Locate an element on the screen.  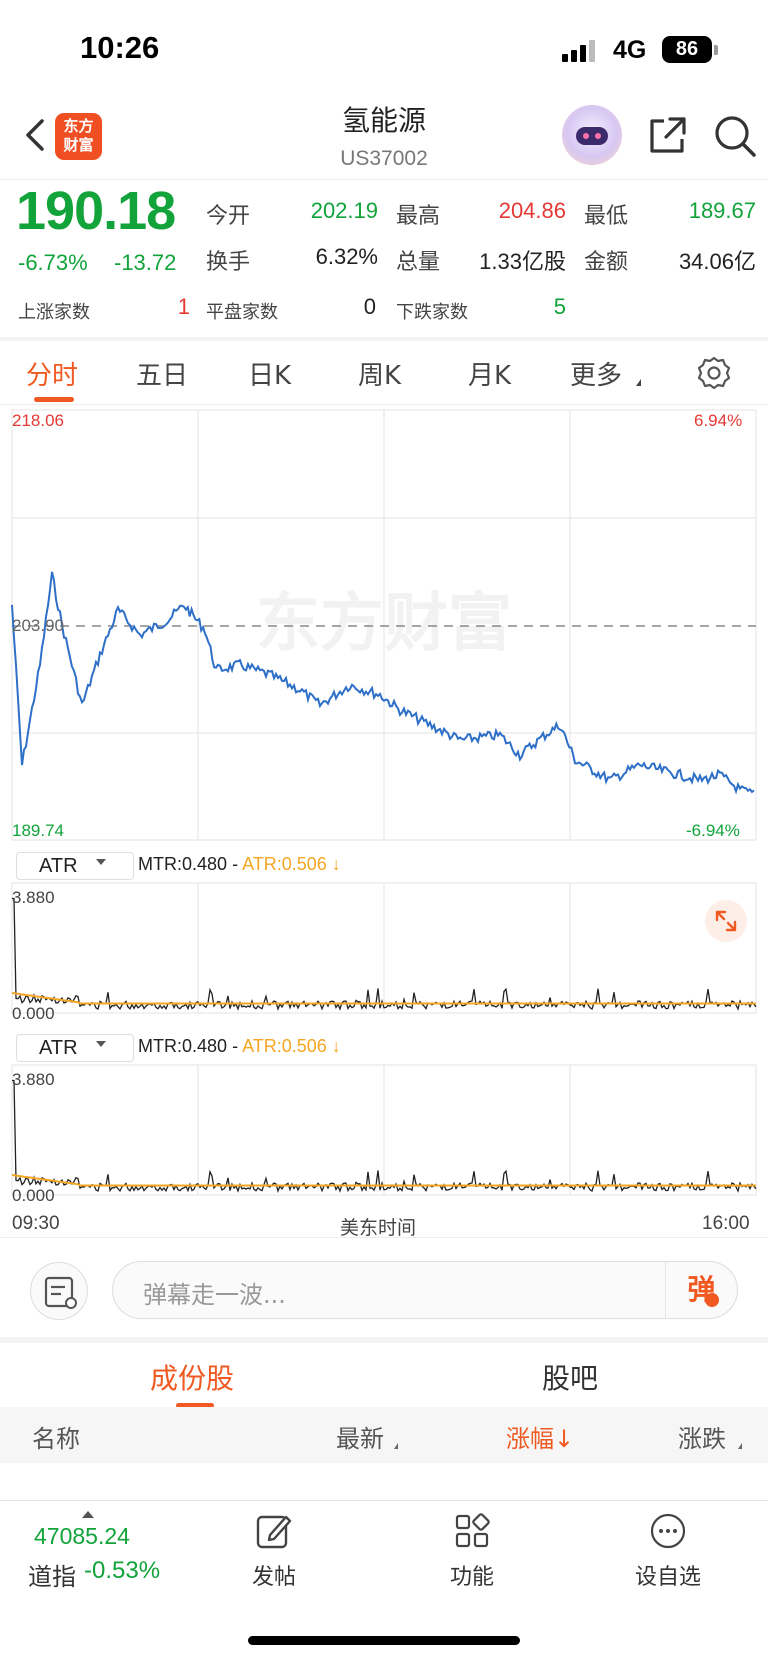
grid-icon is located at coordinates (472, 1530).